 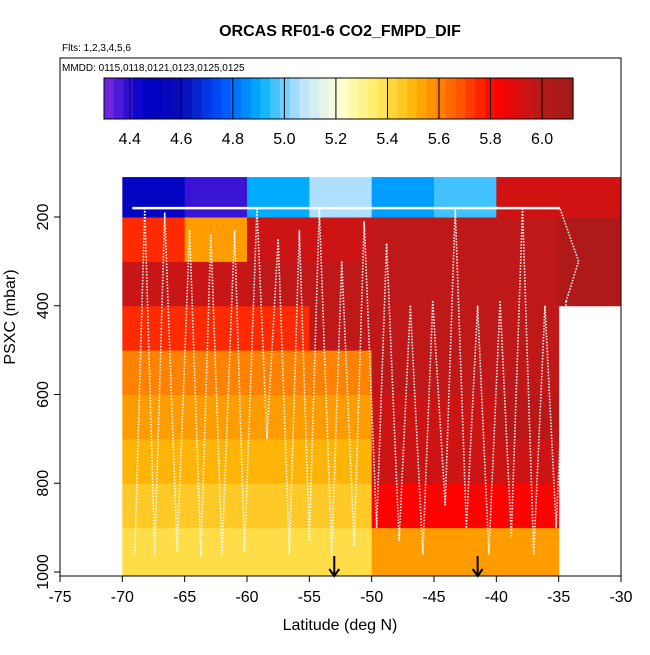 I want to click on colorbar-frame, so click(x=338, y=98).